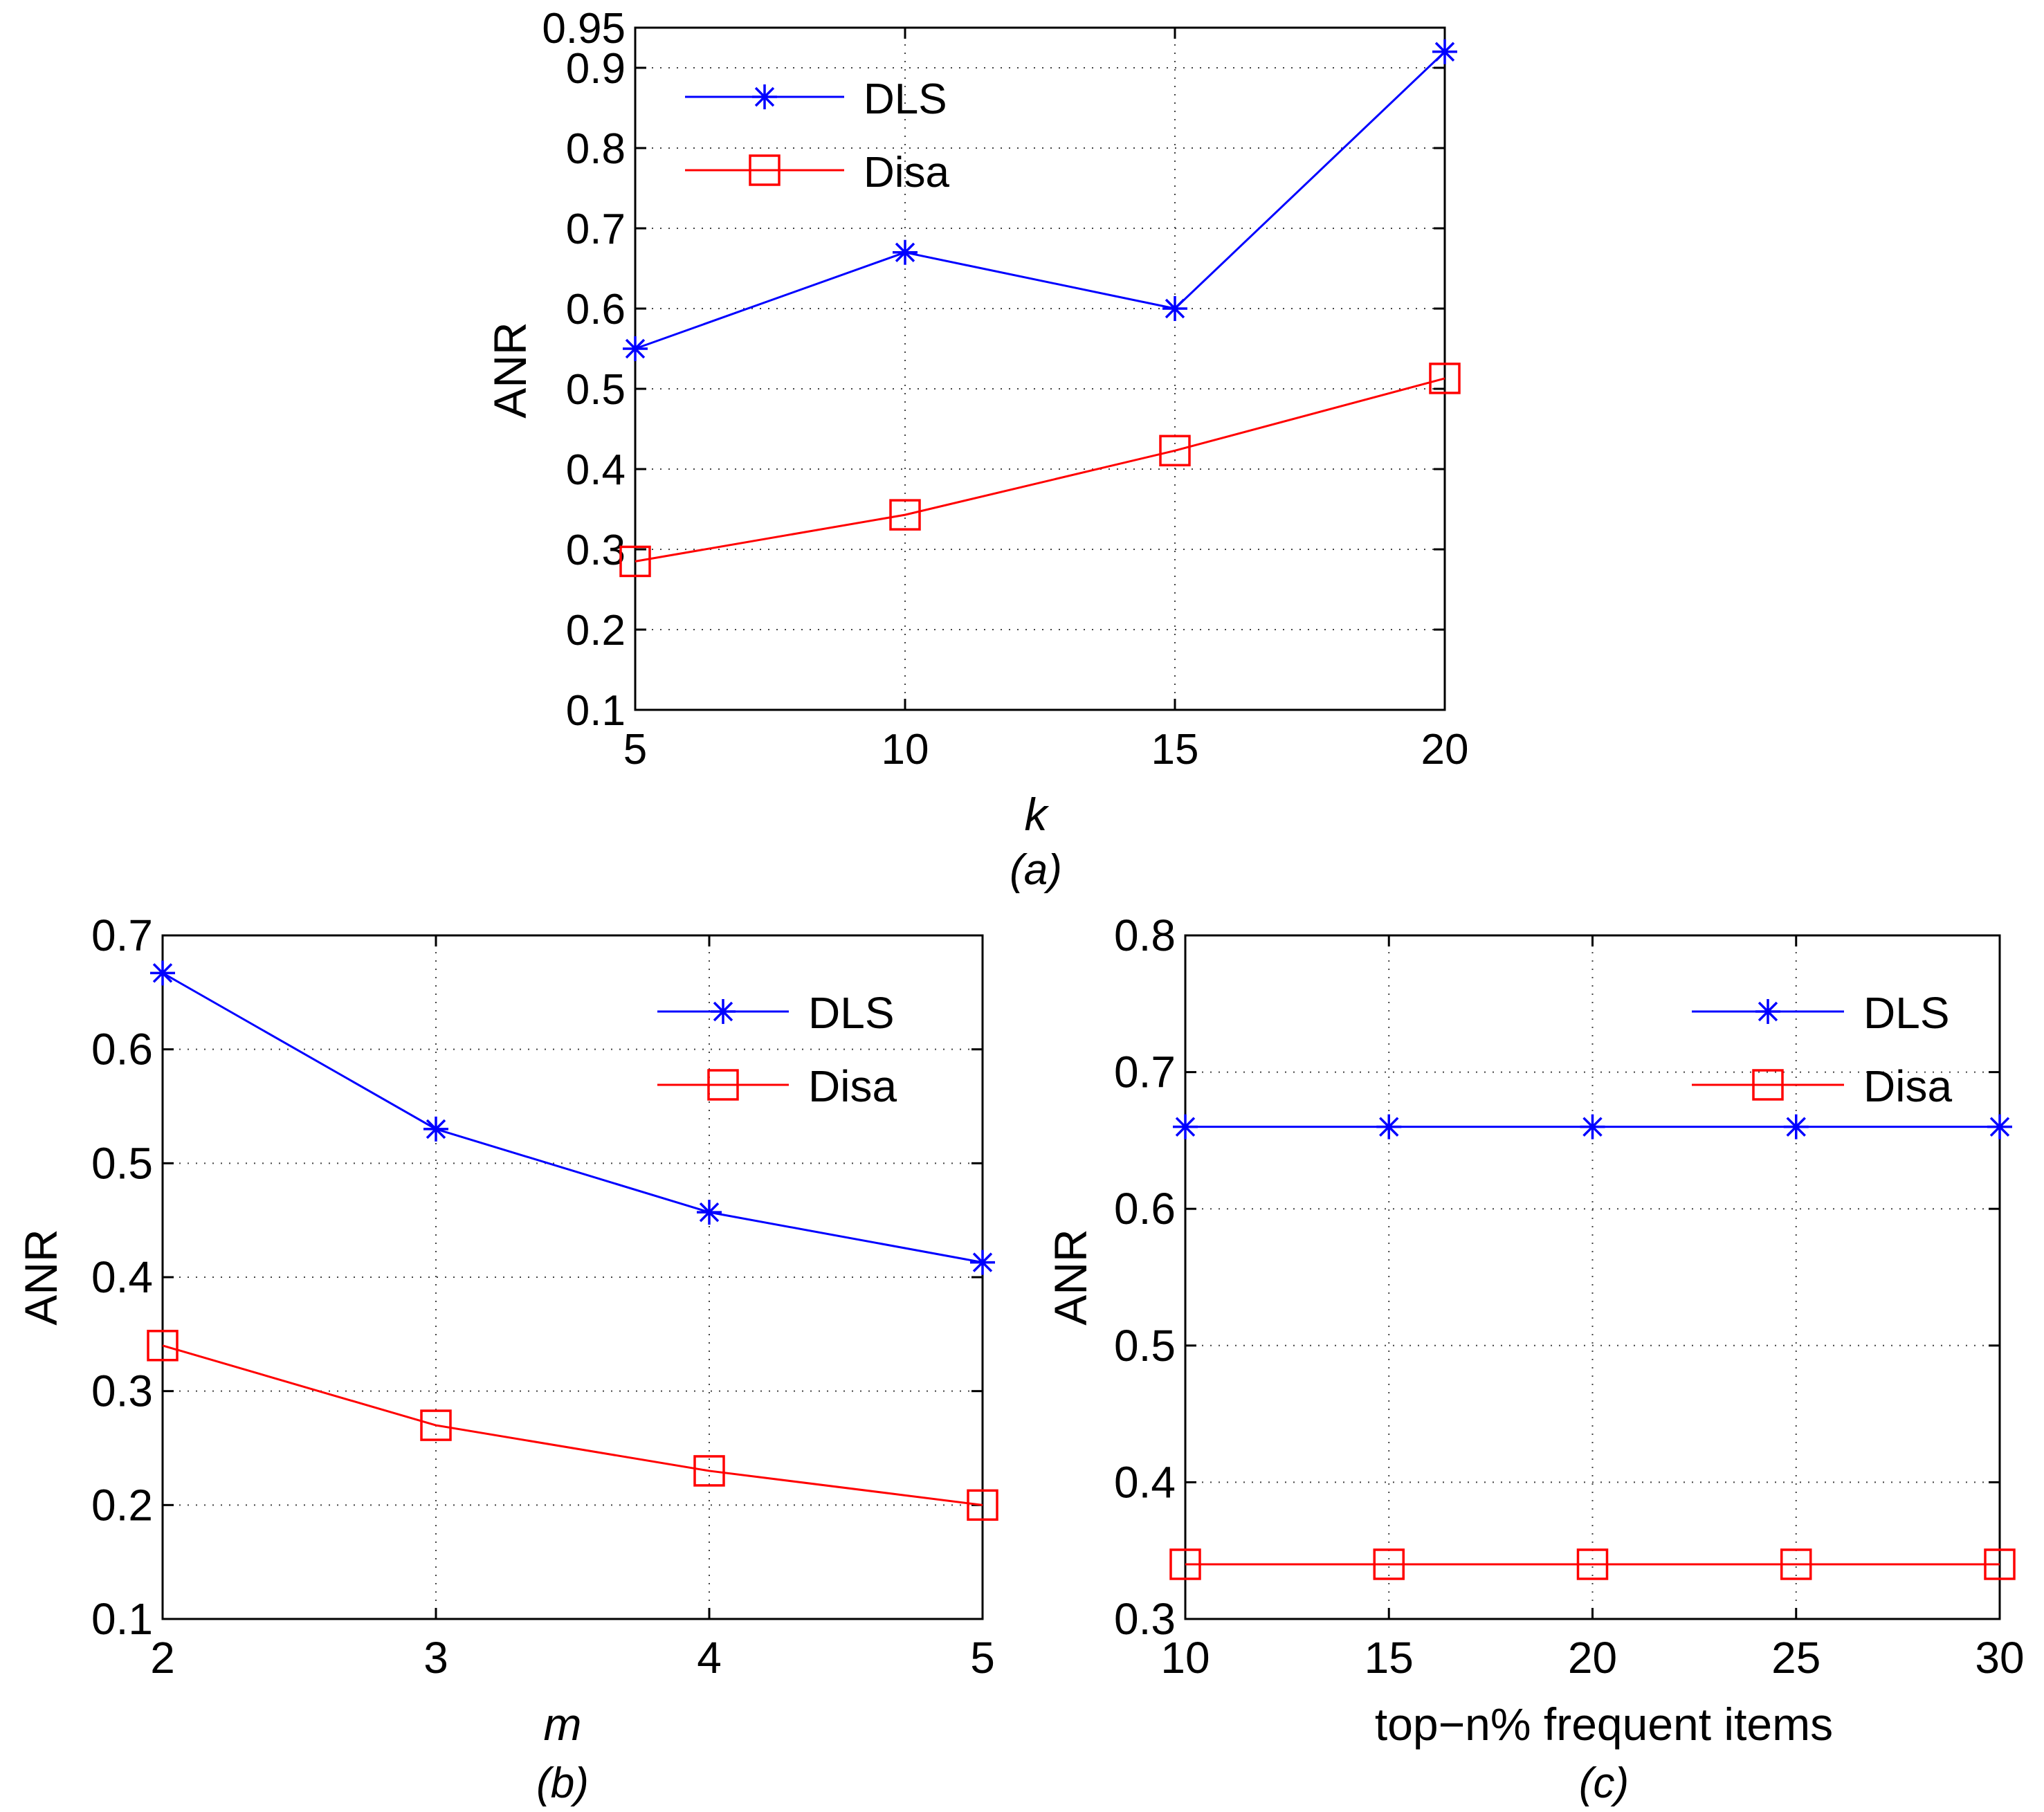 This screenshot has width=2044, height=1812. Describe the element at coordinates (1036, 870) in the screenshot. I see `subfigure-caption: (a)` at that location.